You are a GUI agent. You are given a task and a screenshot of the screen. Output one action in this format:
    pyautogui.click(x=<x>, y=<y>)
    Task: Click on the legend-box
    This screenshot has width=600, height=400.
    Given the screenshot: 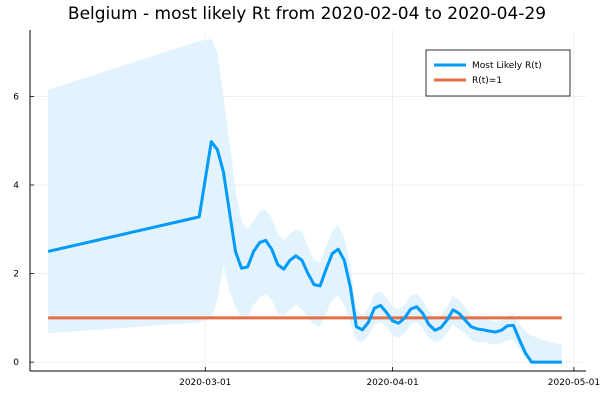 What is the action you would take?
    pyautogui.click(x=498, y=73)
    